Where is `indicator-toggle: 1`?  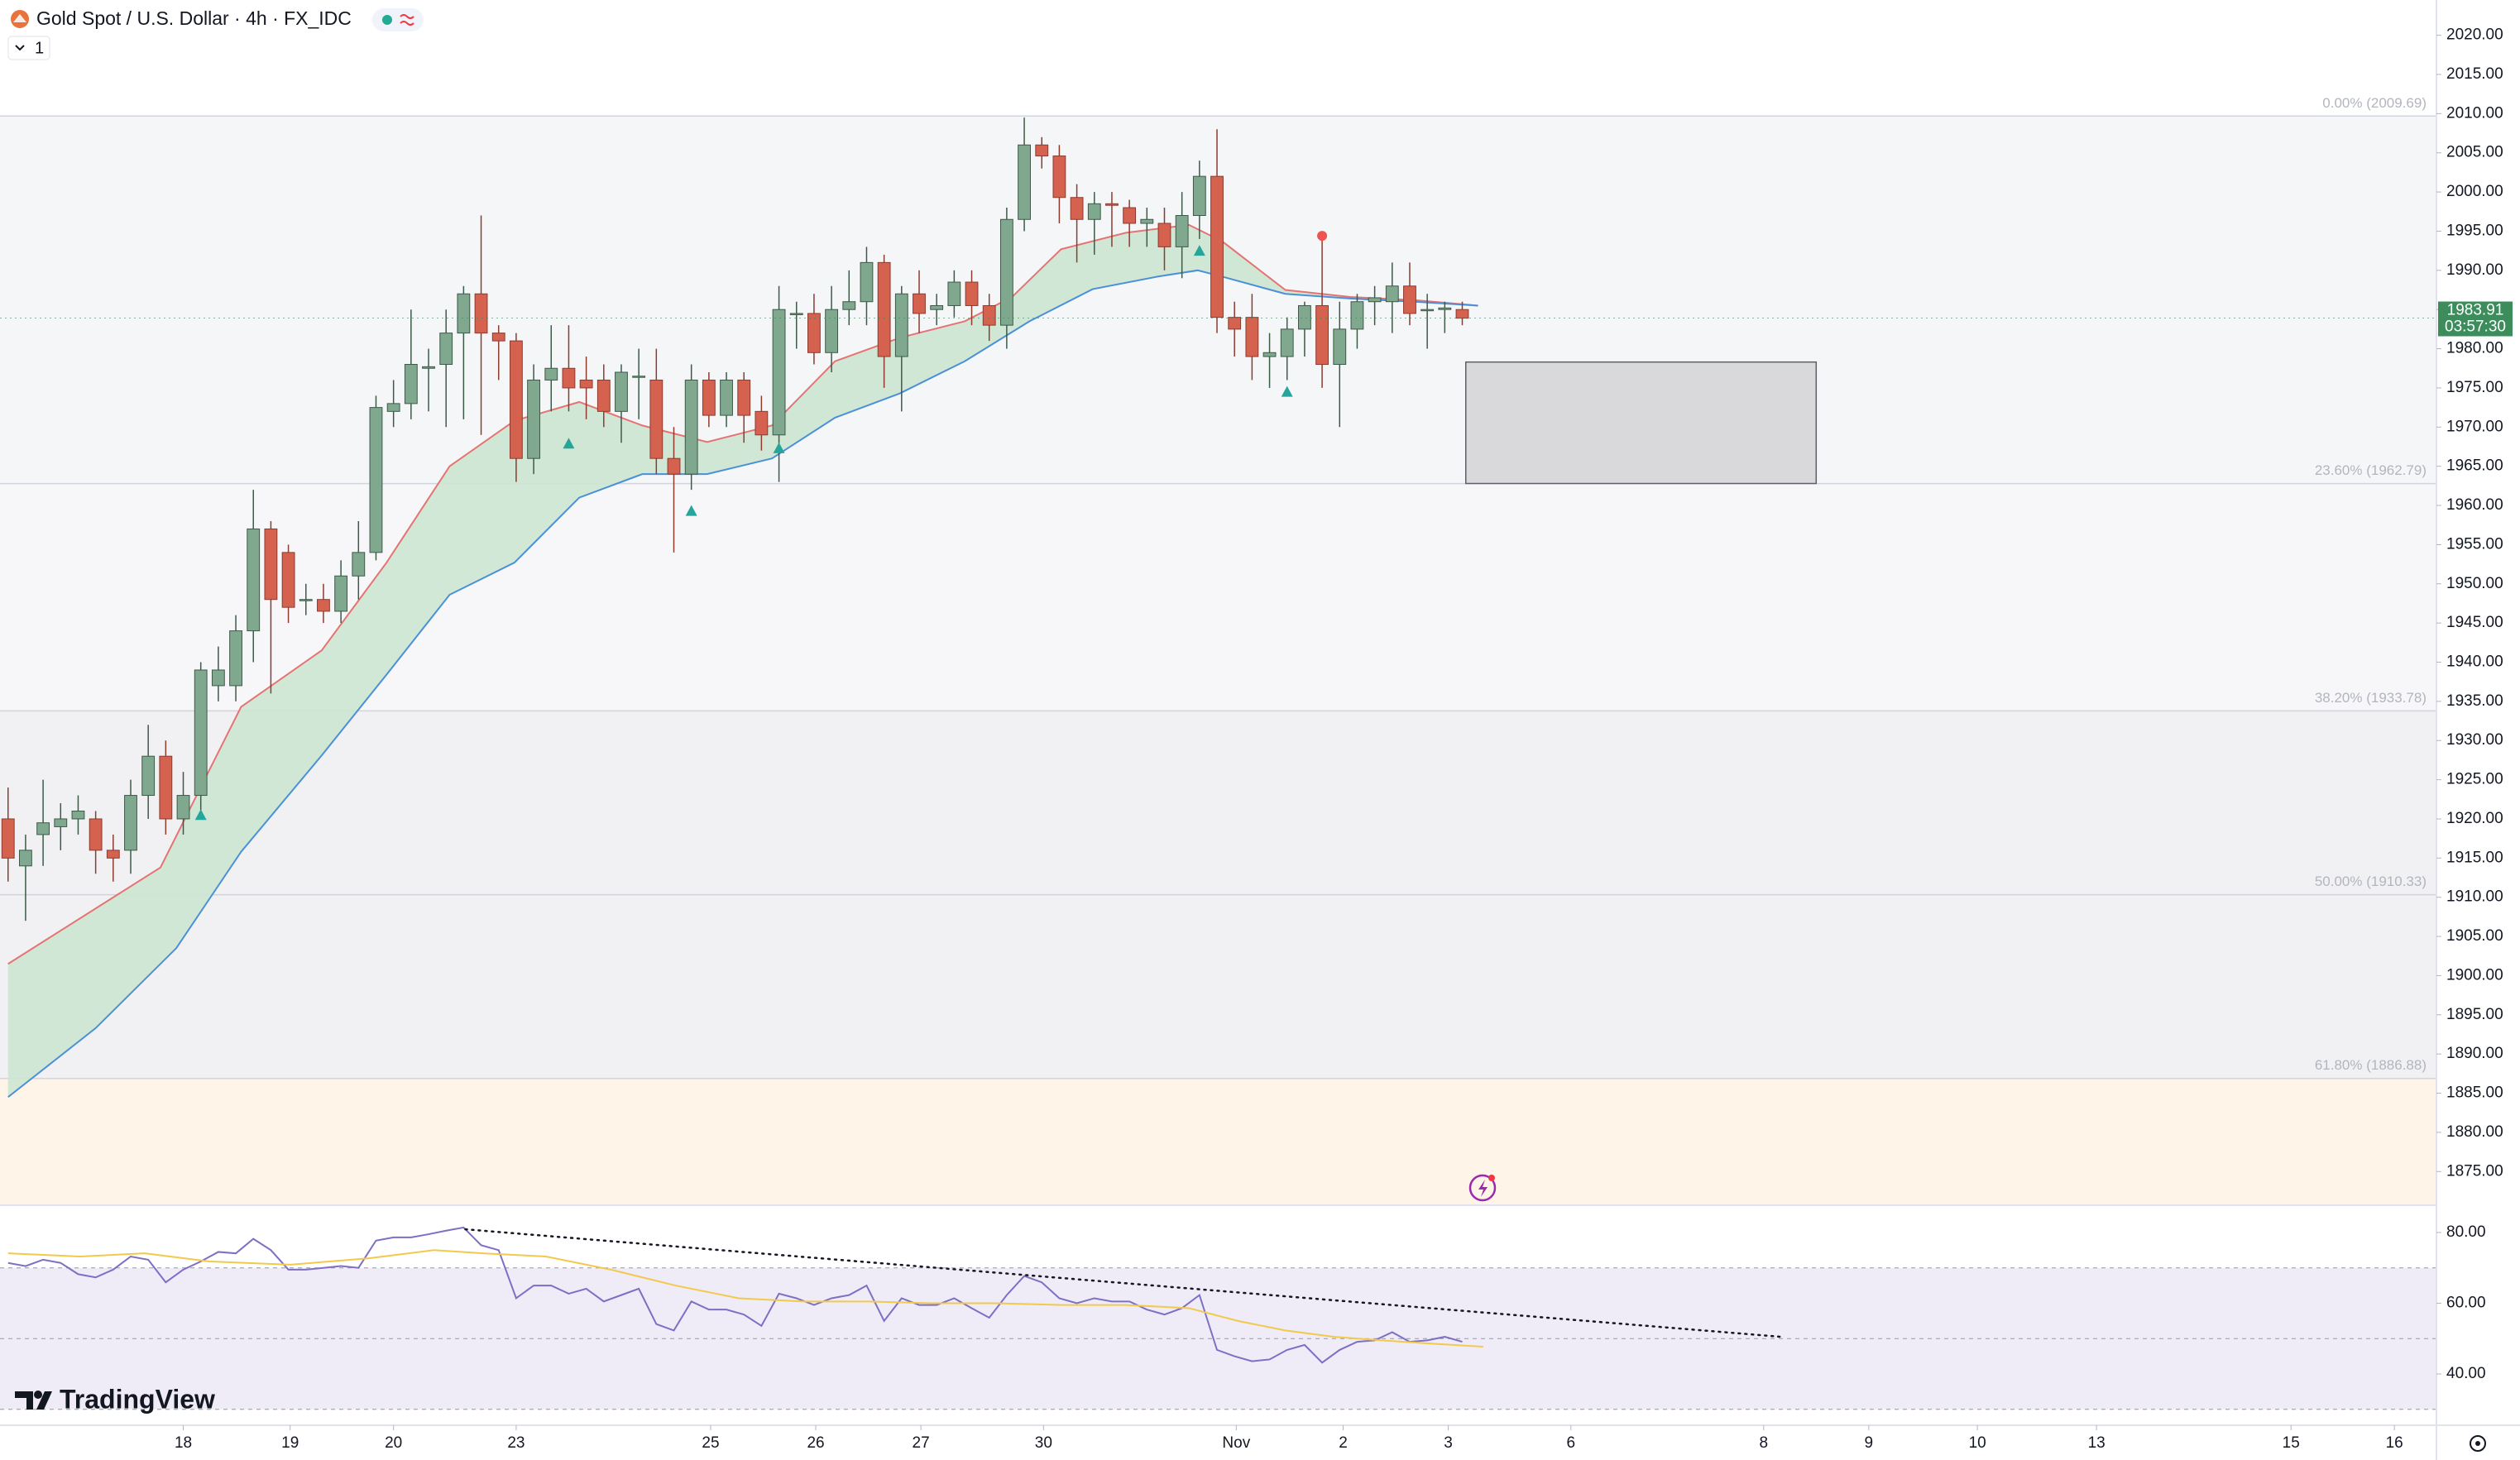
indicator-toggle: 1 is located at coordinates (28, 48).